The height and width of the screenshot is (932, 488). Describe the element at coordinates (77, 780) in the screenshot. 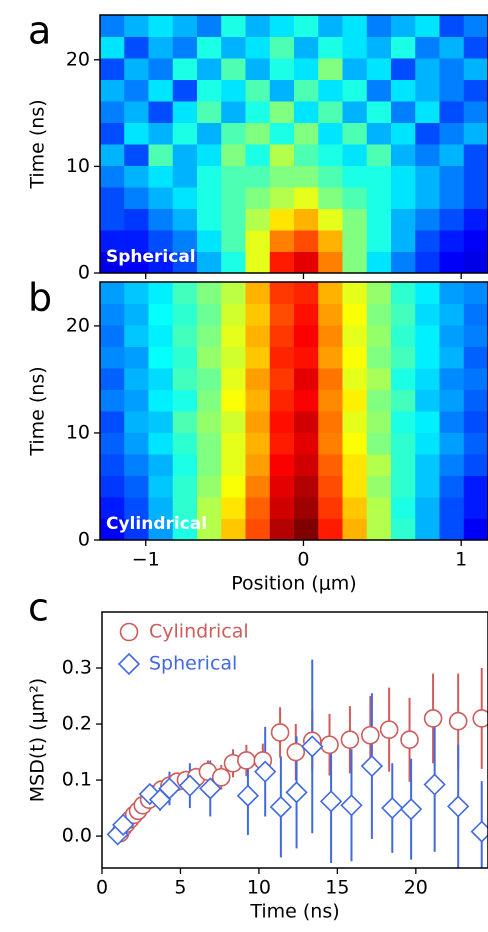

I see `y-tick-label: 0.1` at that location.